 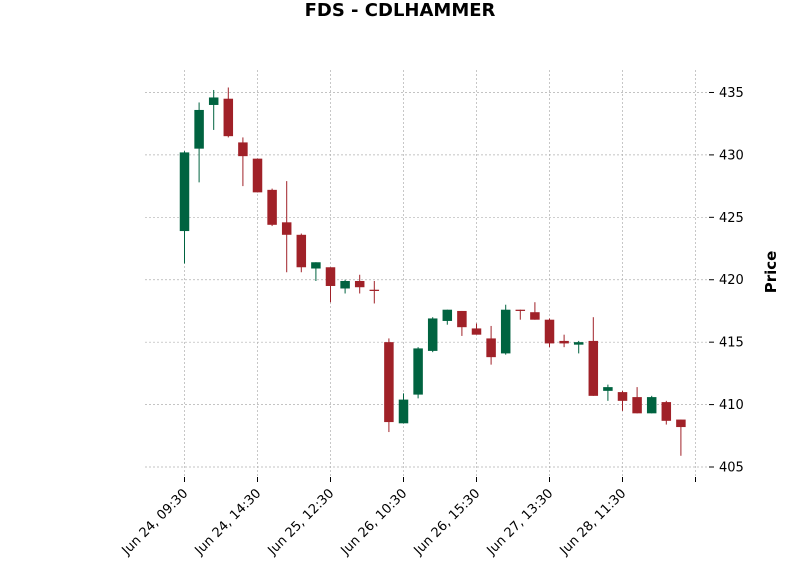 What do you see at coordinates (447, 522) in the screenshot?
I see `x-tick-label: Jun 26, 15:30` at bounding box center [447, 522].